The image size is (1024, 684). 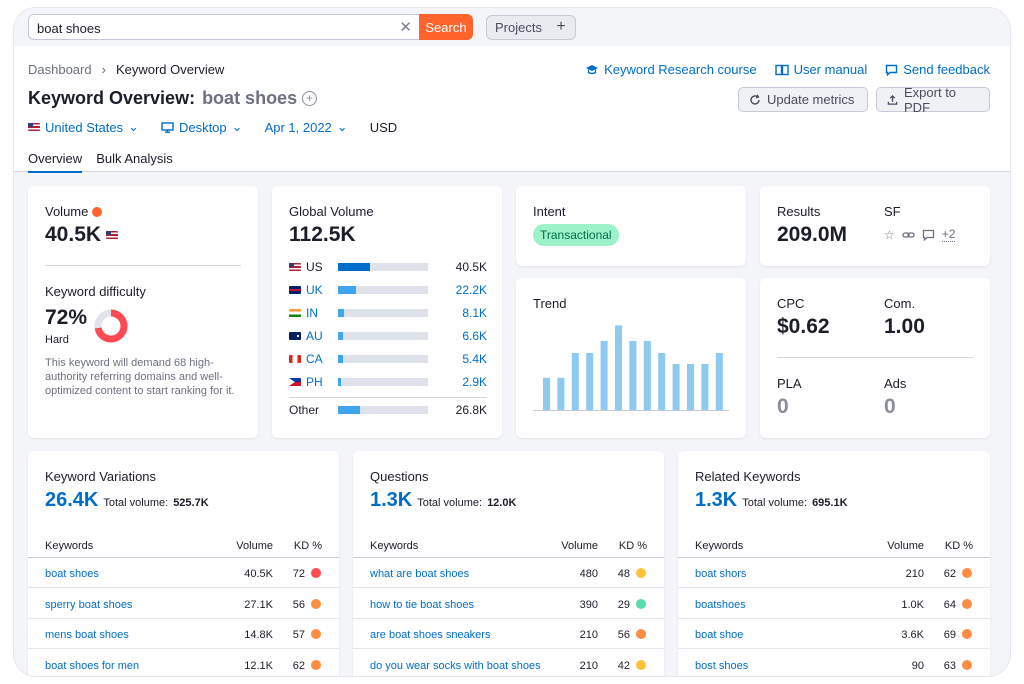 What do you see at coordinates (388, 382) in the screenshot?
I see `global-volume-row: PH 2.9K` at bounding box center [388, 382].